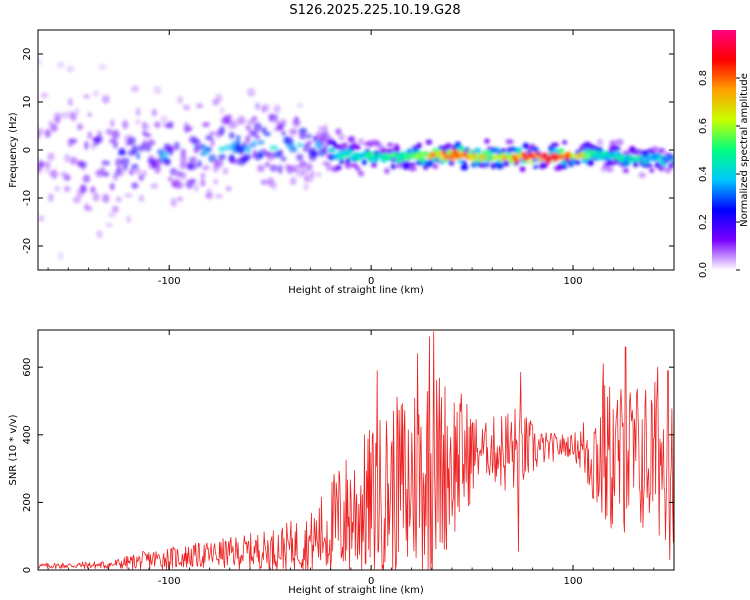 This screenshot has width=750, height=600. I want to click on snr-y-label: SNR (10 * v/v), so click(13, 449).